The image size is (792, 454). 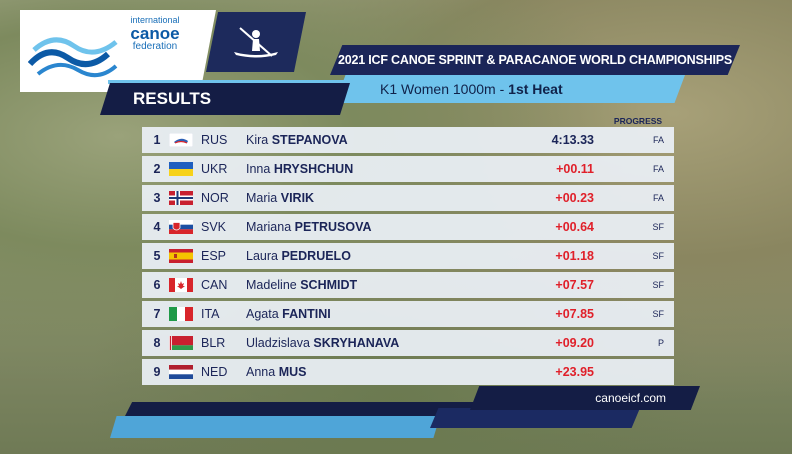 I want to click on athlete-name: Agata FANTINI, so click(x=288, y=314).